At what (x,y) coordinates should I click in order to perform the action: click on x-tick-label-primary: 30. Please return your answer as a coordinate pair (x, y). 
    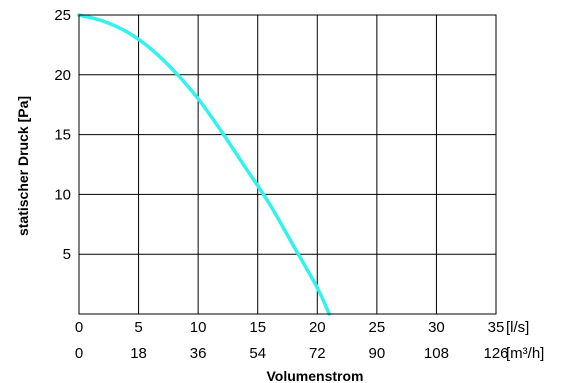
    Looking at the image, I should click on (436, 327).